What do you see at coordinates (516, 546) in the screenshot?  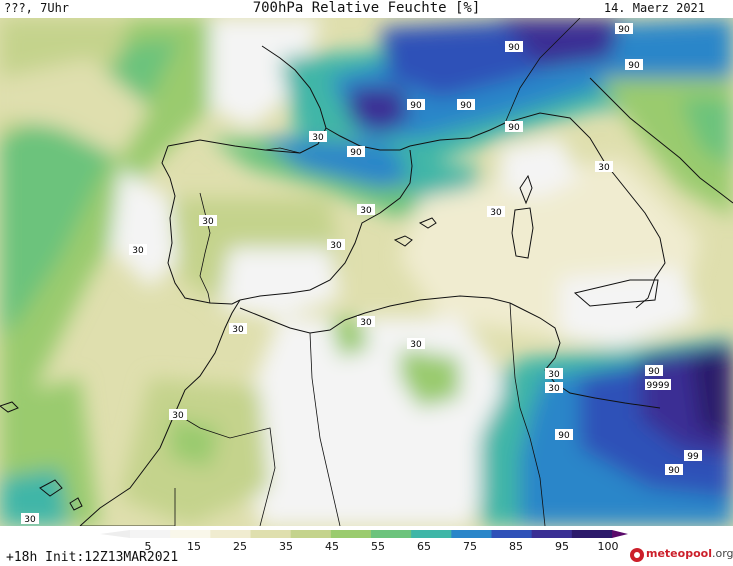 I see `colorbar-tick-label: 85` at bounding box center [516, 546].